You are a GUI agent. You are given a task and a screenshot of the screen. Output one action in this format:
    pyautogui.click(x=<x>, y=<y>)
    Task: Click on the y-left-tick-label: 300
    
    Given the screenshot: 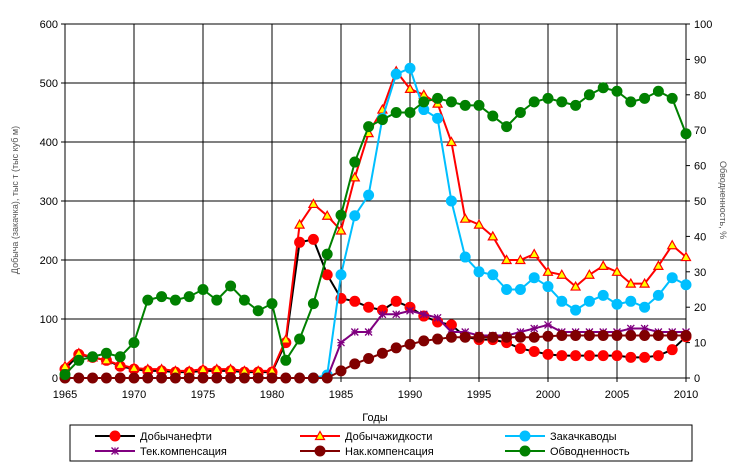 What is the action you would take?
    pyautogui.click(x=49, y=202)
    